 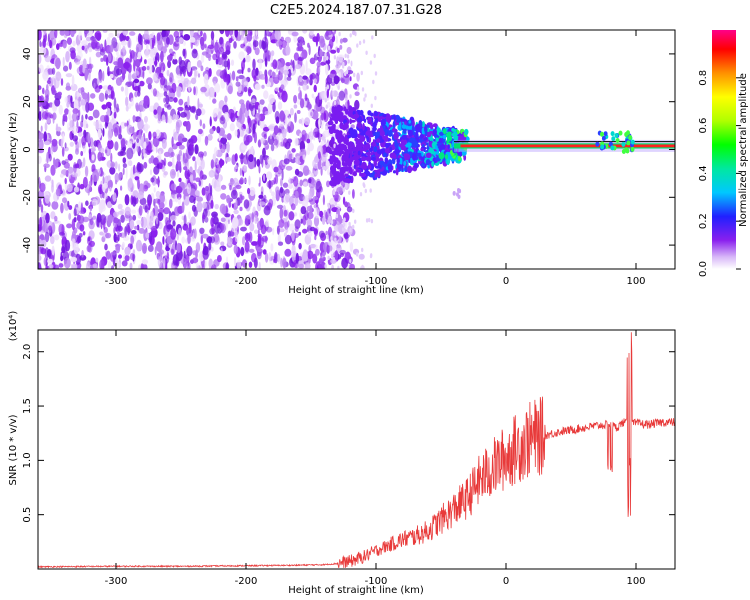 I want to click on y-tick-label: 2.0, so click(x=27, y=352).